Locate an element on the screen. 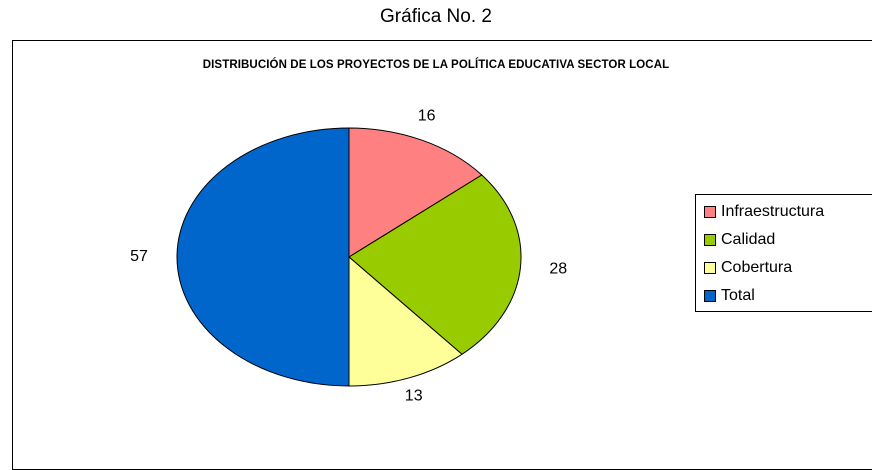  pie-slice-cobertura is located at coordinates (405, 321).